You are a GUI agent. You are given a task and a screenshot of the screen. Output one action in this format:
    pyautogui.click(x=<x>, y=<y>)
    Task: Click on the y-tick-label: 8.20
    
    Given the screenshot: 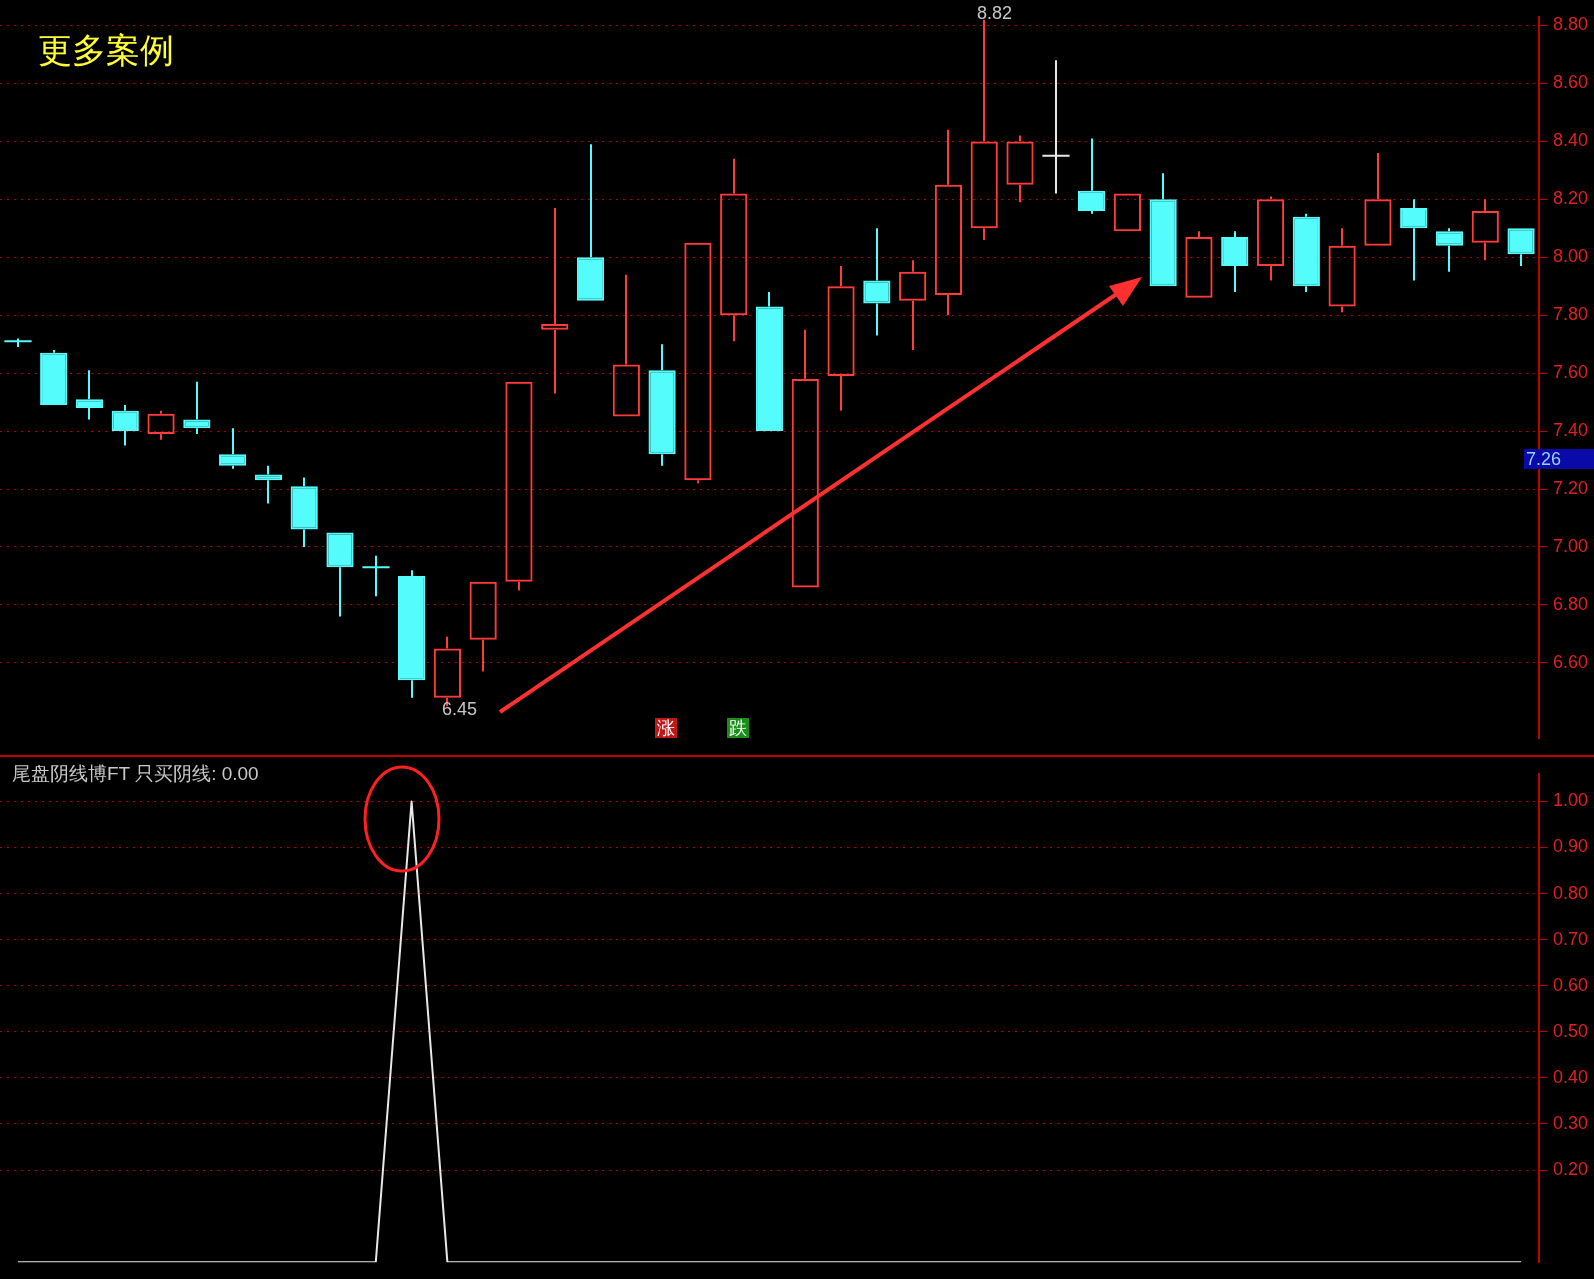 What is the action you would take?
    pyautogui.click(x=1570, y=198)
    